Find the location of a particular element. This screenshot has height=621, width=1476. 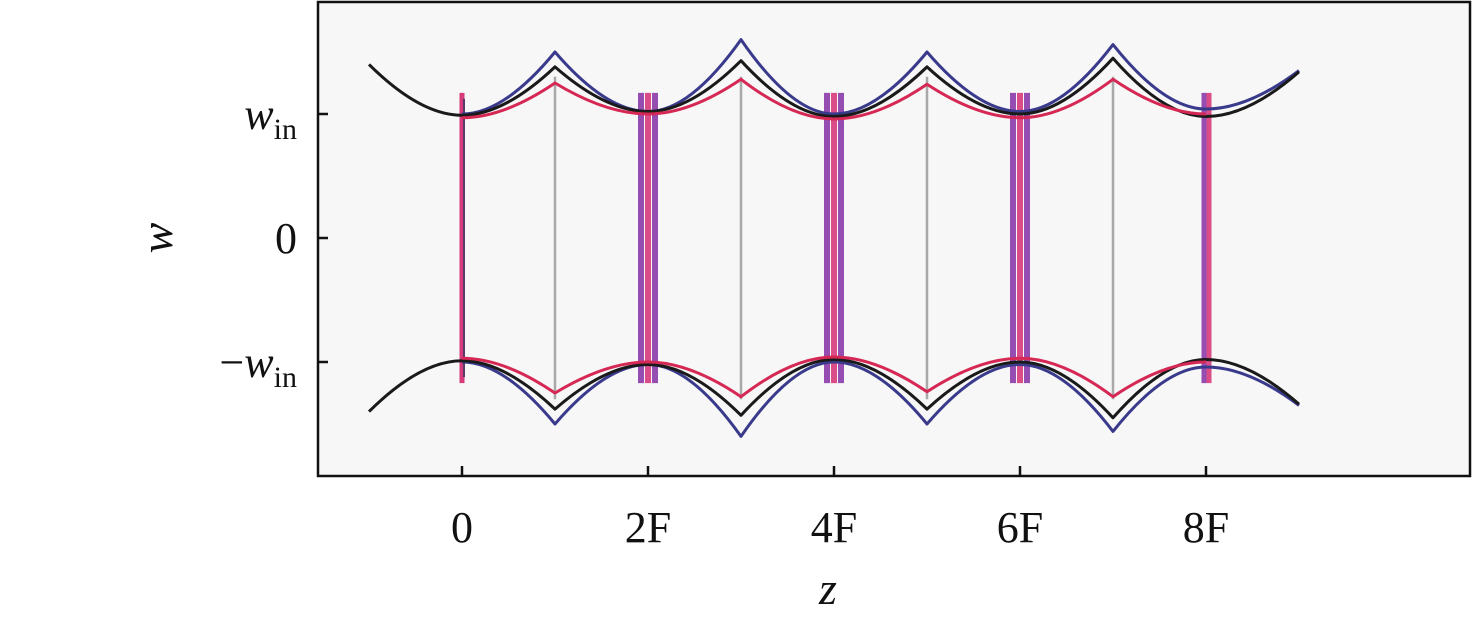

y-tick-label: −win is located at coordinates (258, 366).